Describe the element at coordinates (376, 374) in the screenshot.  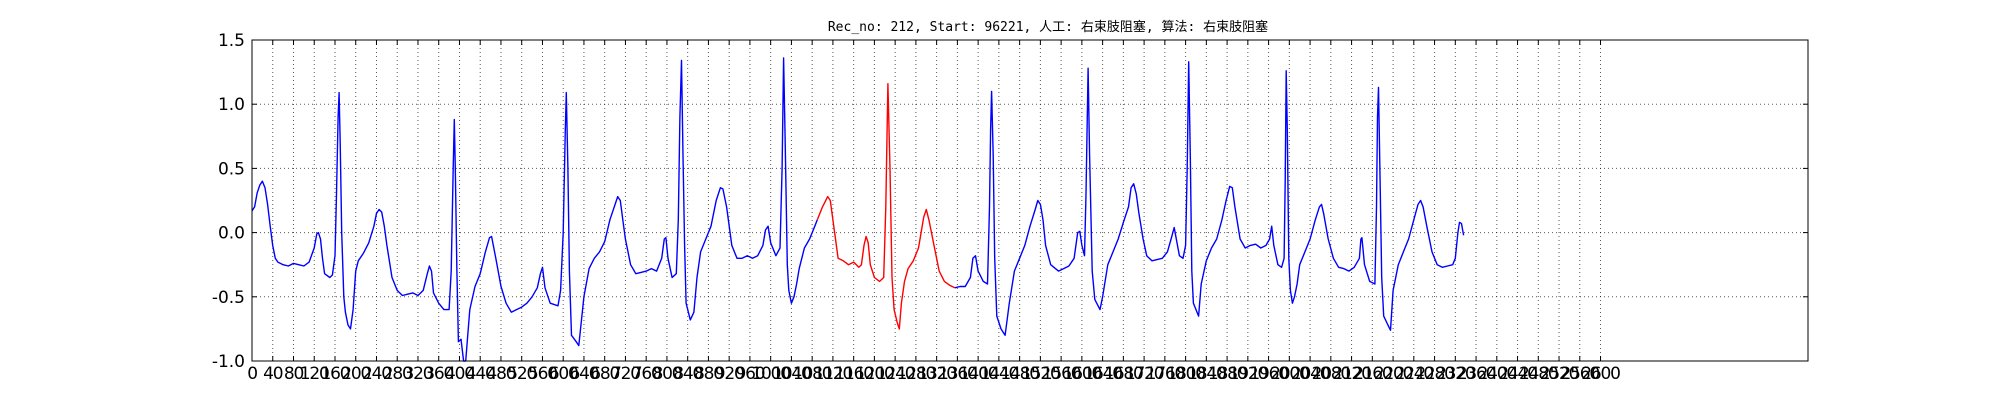
I see `x-tick-label: 240` at that location.